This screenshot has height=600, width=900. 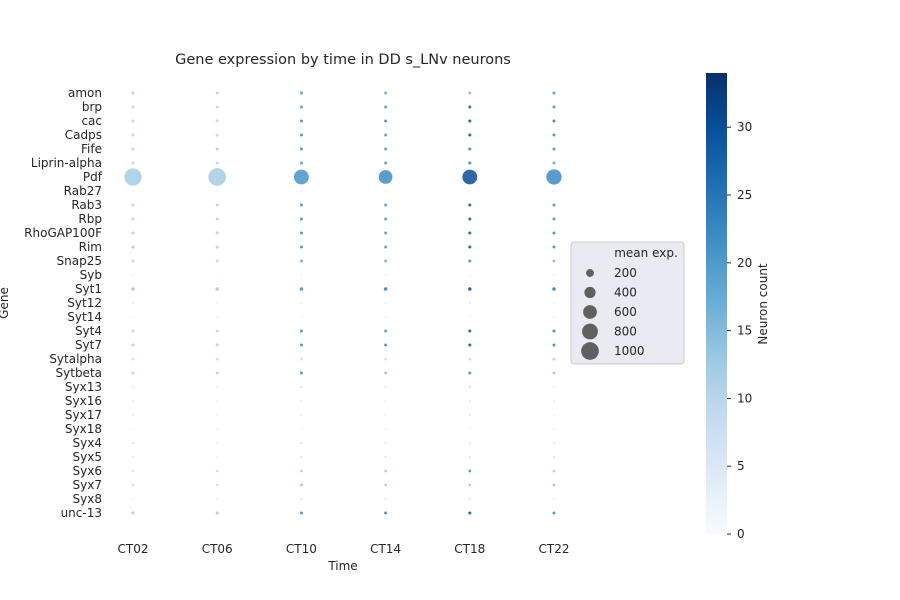 What do you see at coordinates (5, 303) in the screenshot?
I see `y-axis-label: Gene` at bounding box center [5, 303].